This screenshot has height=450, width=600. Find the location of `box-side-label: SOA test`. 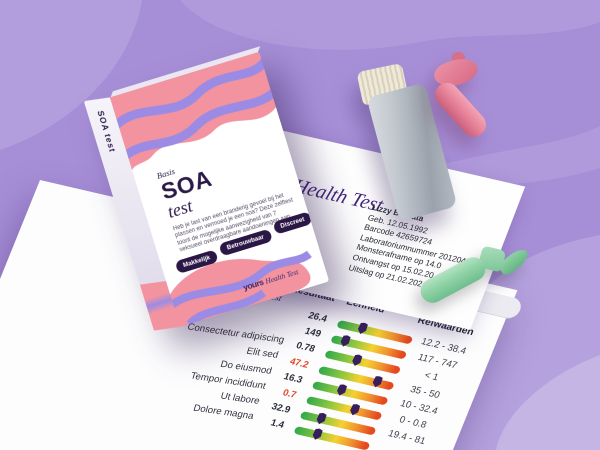

box-side-label: SOA test is located at coordinates (107, 132).